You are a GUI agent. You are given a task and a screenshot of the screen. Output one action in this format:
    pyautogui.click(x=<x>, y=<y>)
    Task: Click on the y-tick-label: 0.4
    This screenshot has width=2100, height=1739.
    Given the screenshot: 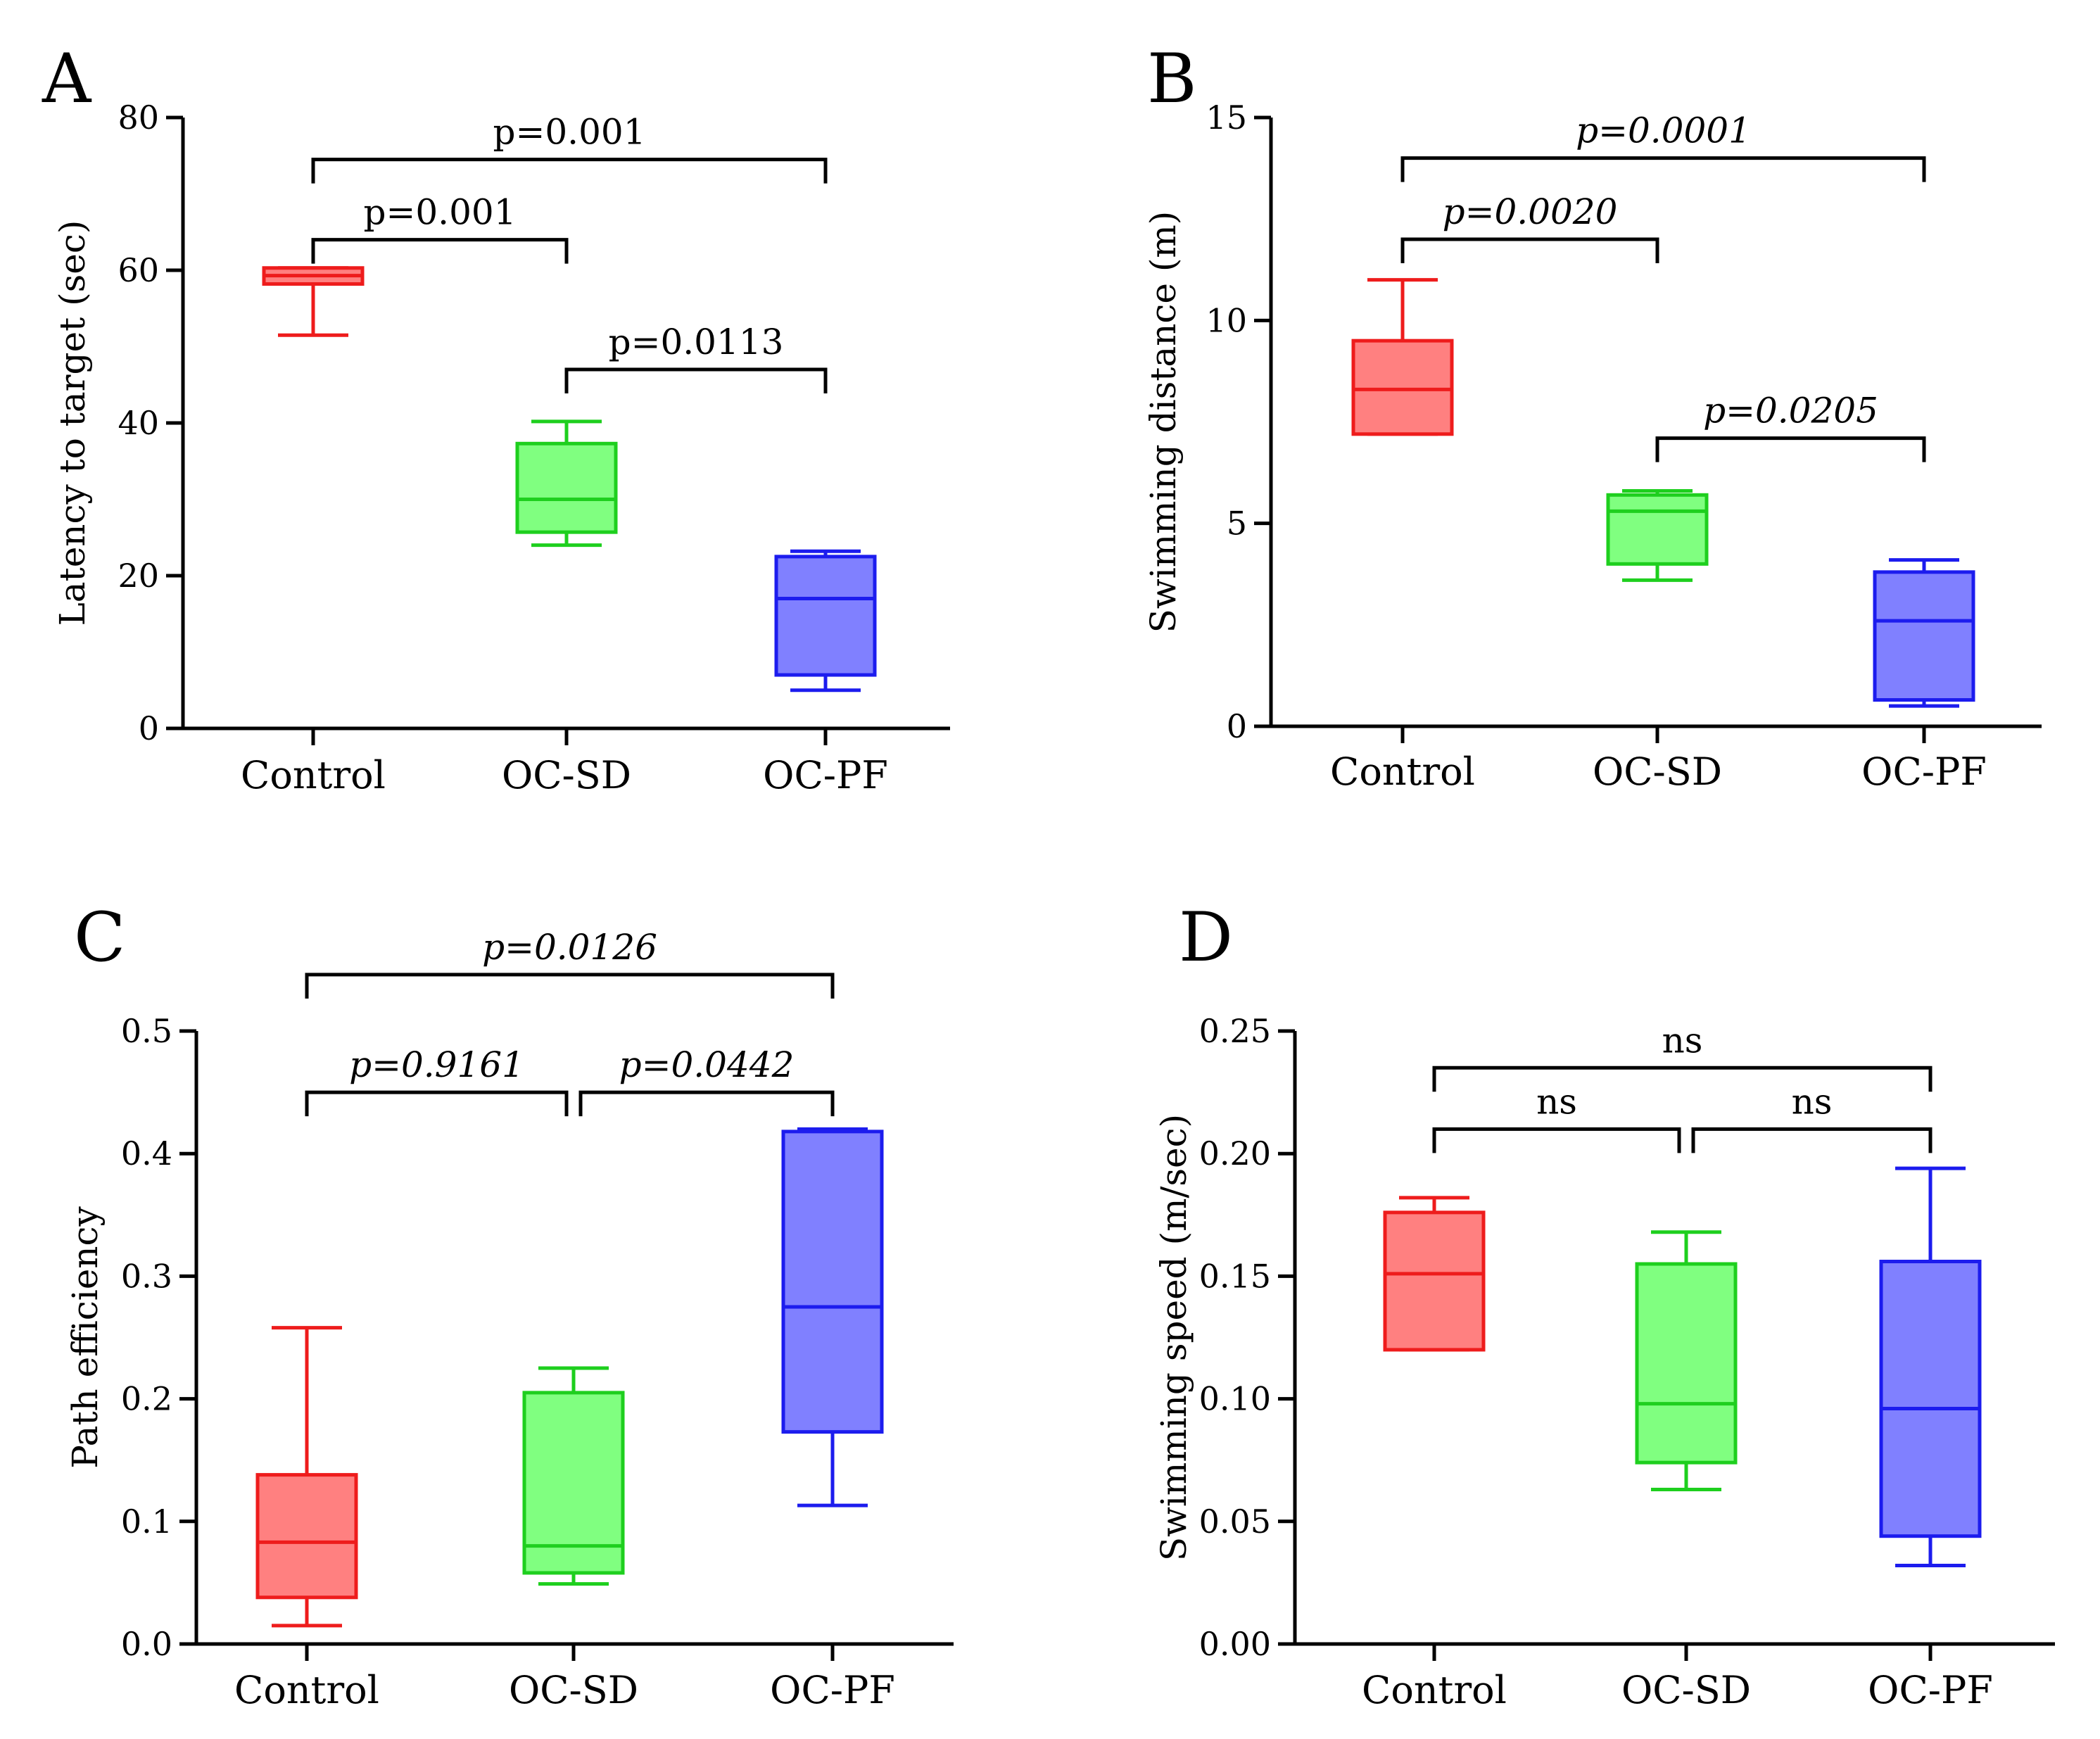 What is the action you would take?
    pyautogui.click(x=146, y=1153)
    